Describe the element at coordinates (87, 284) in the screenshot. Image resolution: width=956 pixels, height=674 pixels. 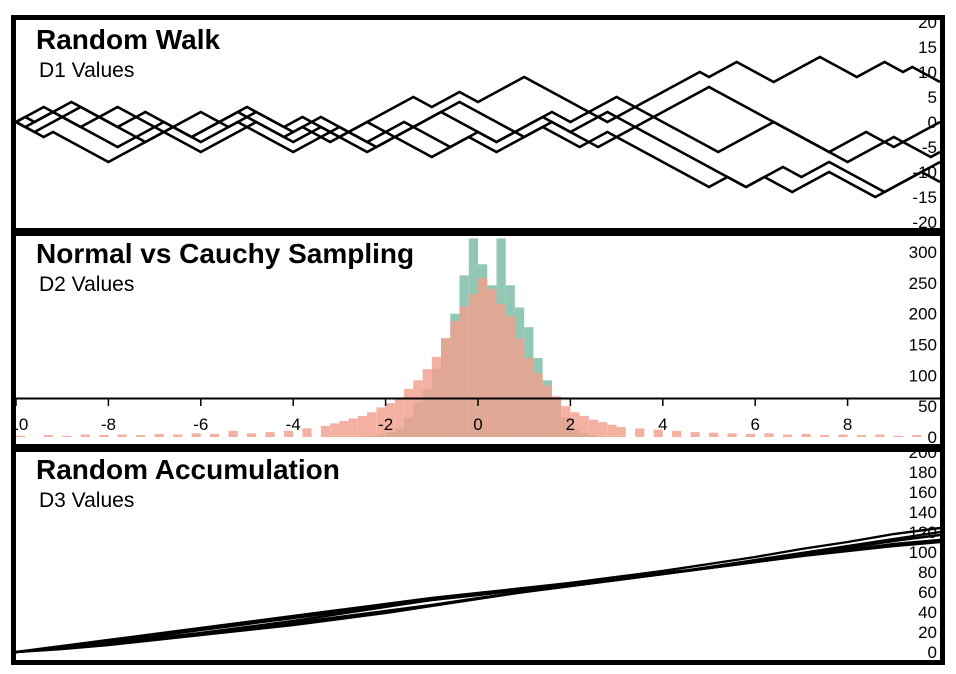
I see `normal-vs-cauchy-subtitle: D2 Values` at that location.